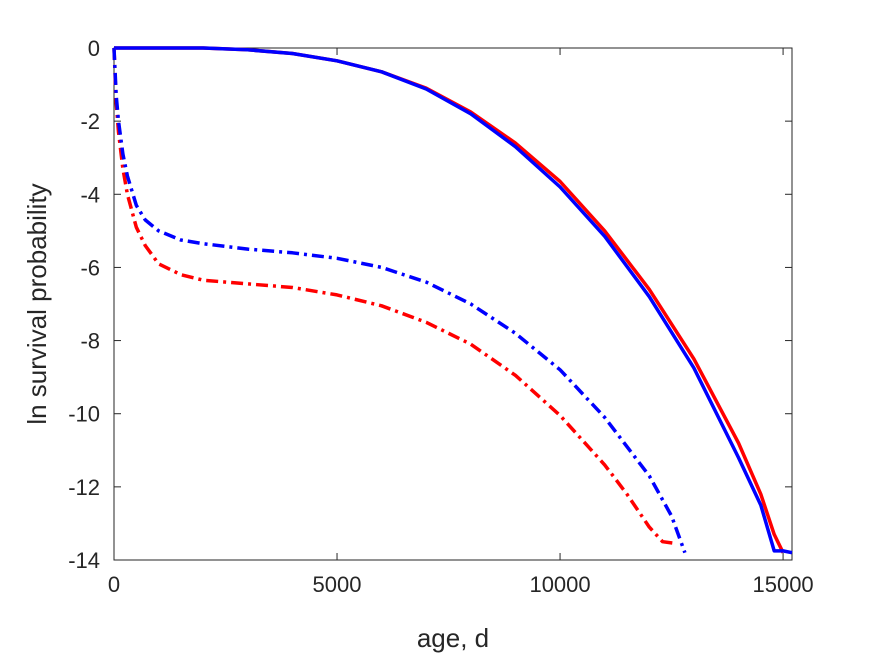 This screenshot has width=875, height=656. What do you see at coordinates (90, 121) in the screenshot?
I see `y-tick-label: -2` at bounding box center [90, 121].